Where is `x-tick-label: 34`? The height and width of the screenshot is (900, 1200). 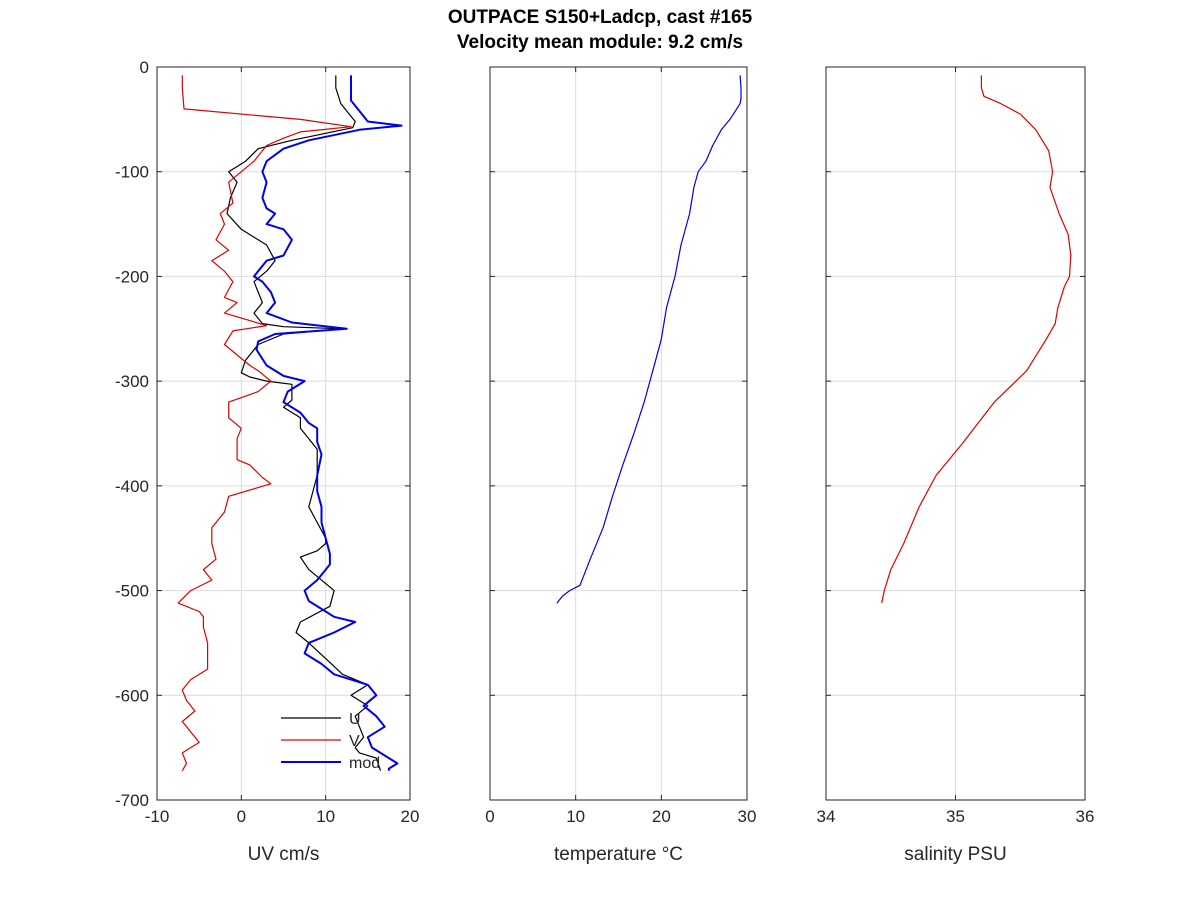
x-tick-label: 34 is located at coordinates (826, 816).